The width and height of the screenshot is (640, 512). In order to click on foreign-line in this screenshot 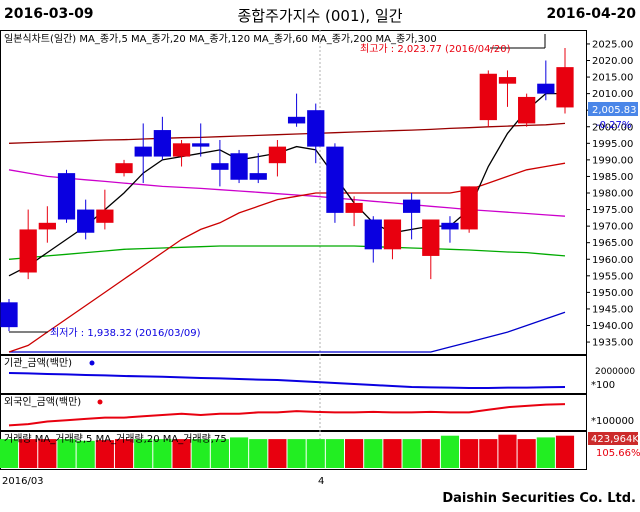, I will do `click(287, 415)`.